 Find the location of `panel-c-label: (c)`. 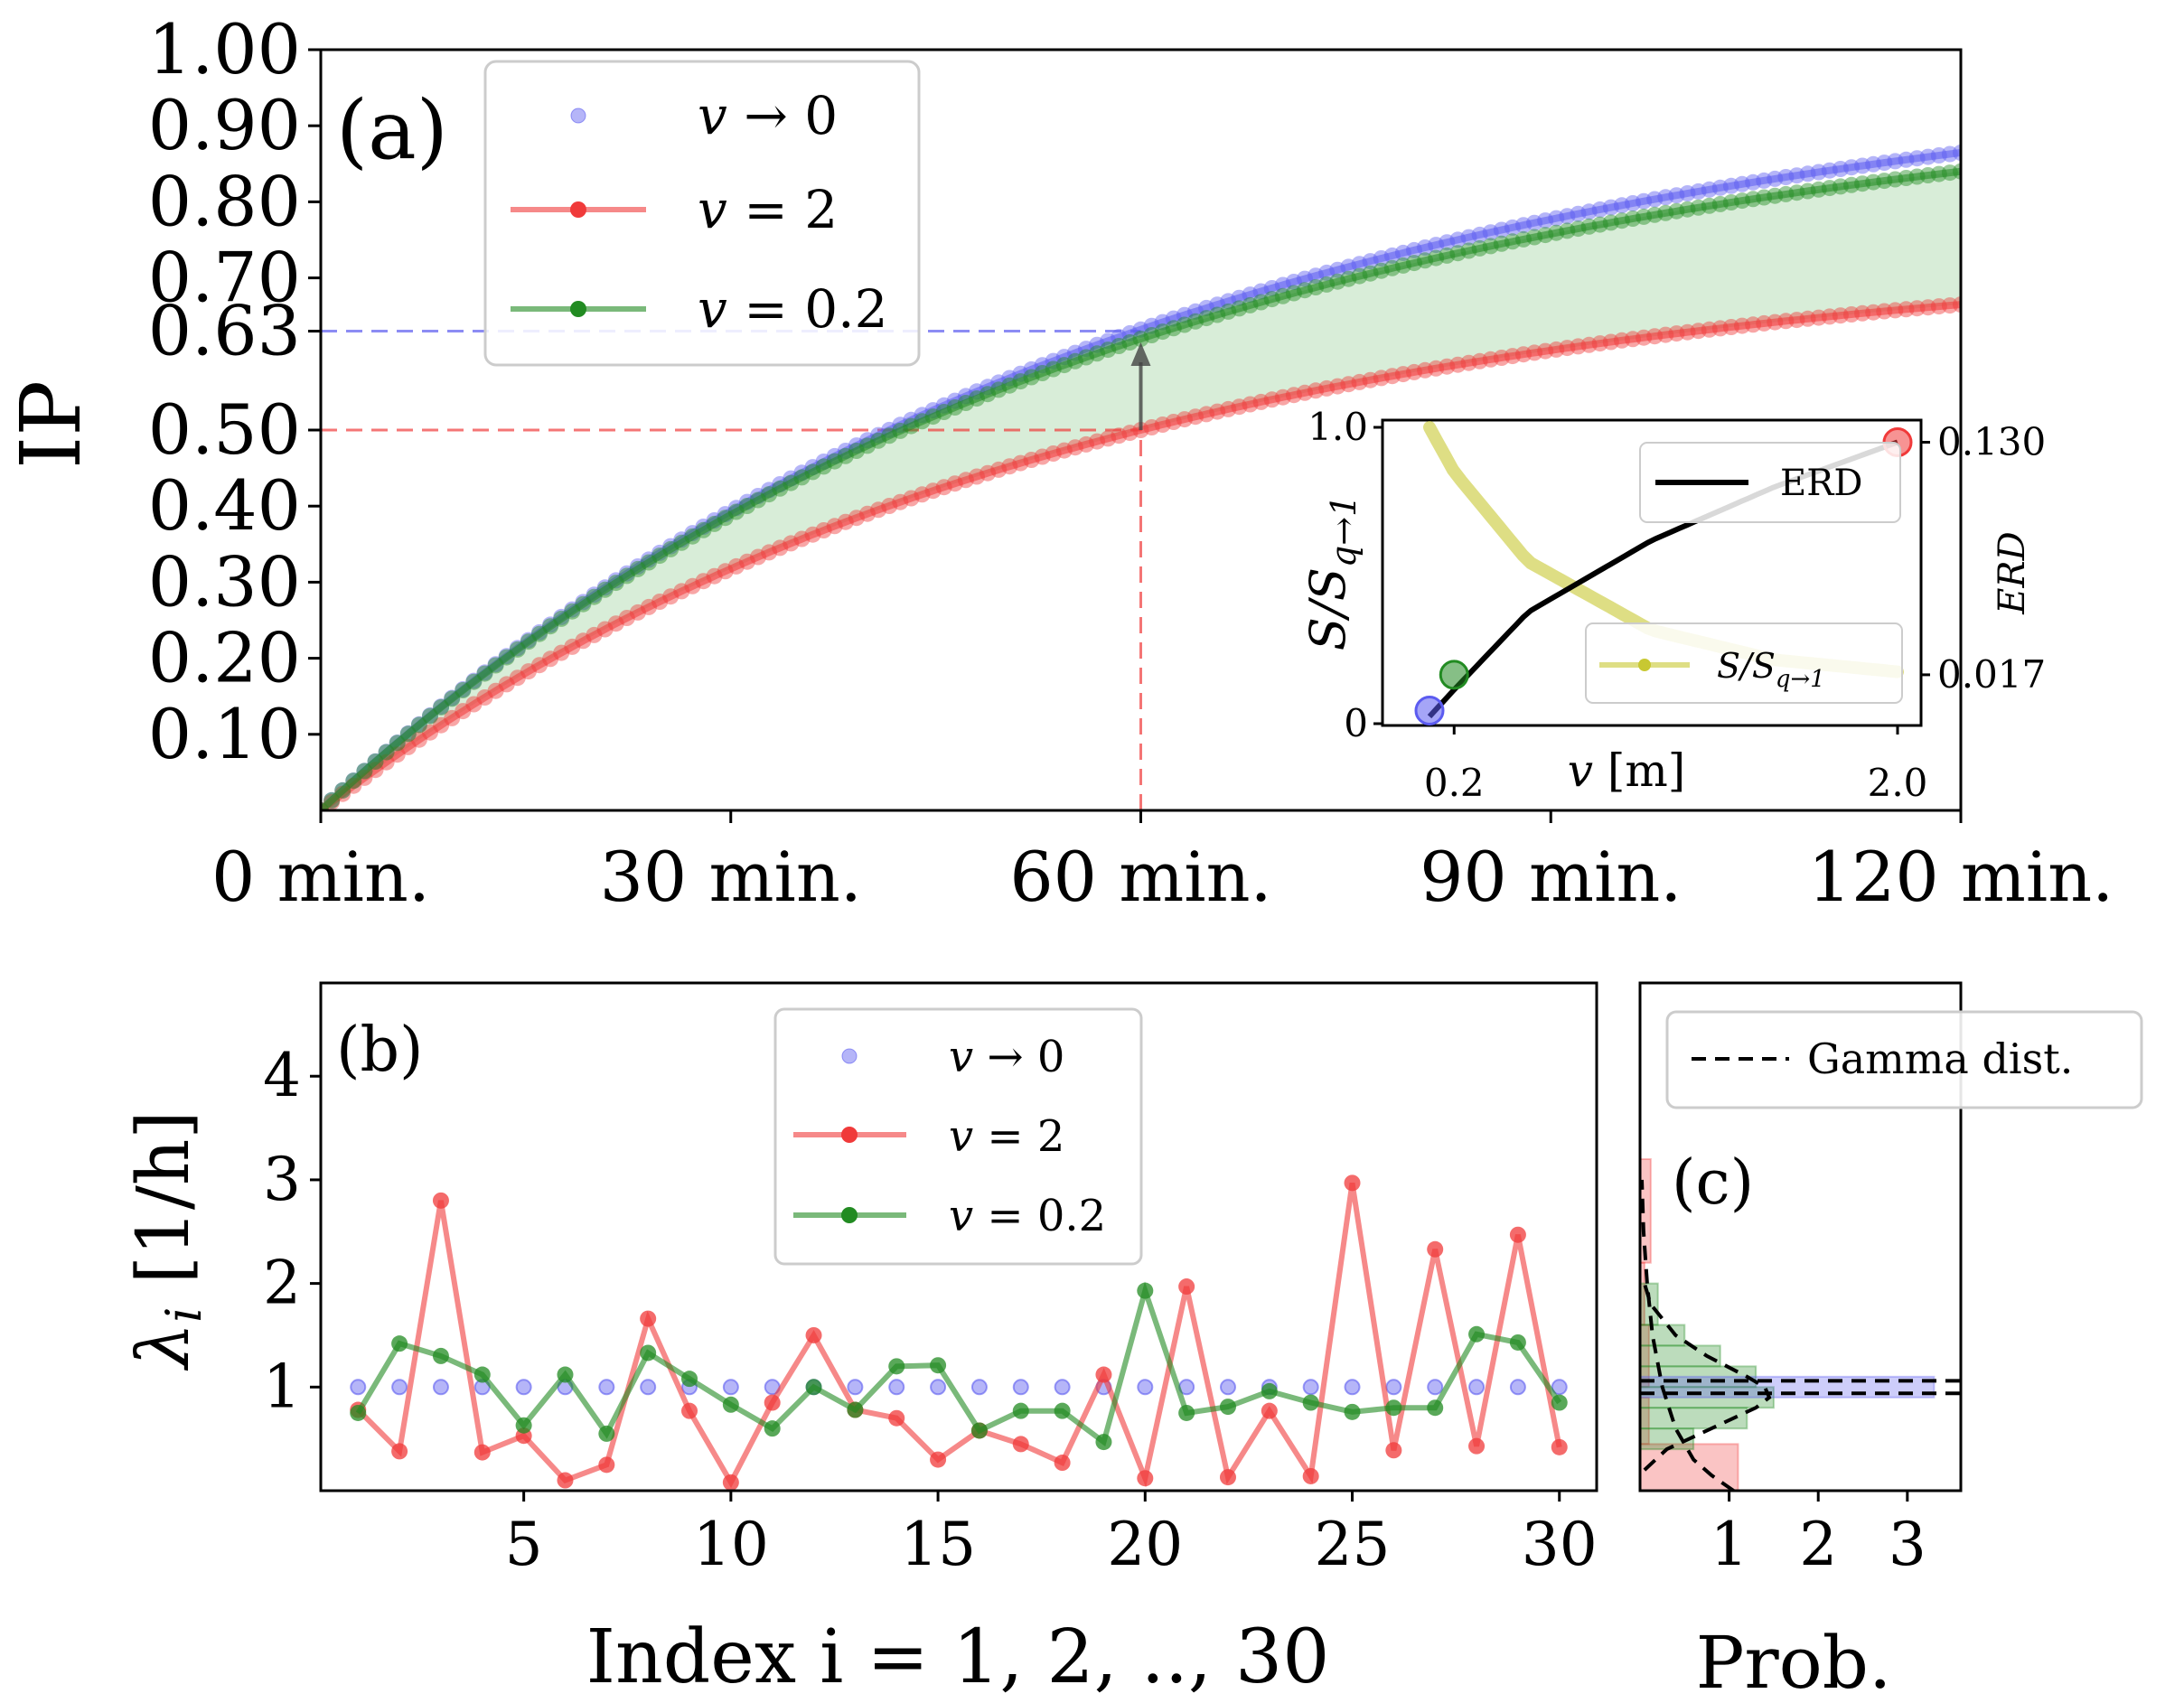

panel-c-label: (c) is located at coordinates (1713, 1183).